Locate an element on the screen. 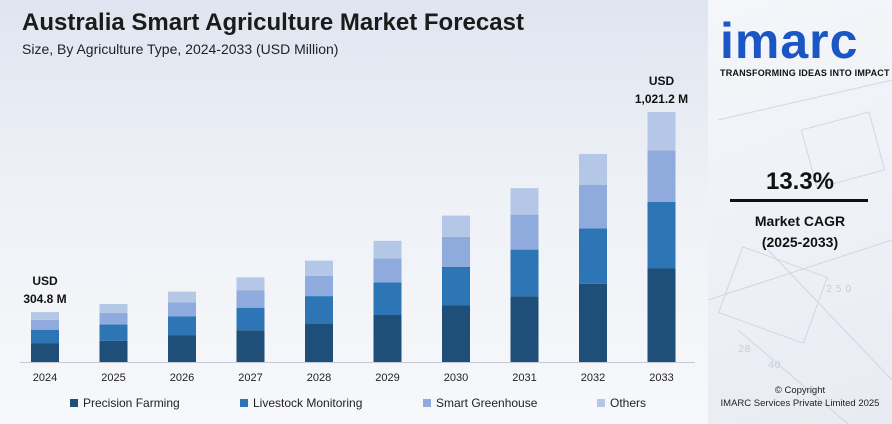 Image resolution: width=892 pixels, height=424 pixels. bar-segment-2027-others is located at coordinates (250, 284).